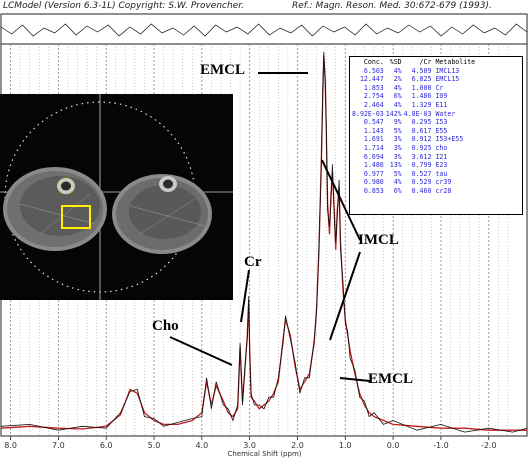  I want to click on table-cell: 0.853, so click(373, 190).